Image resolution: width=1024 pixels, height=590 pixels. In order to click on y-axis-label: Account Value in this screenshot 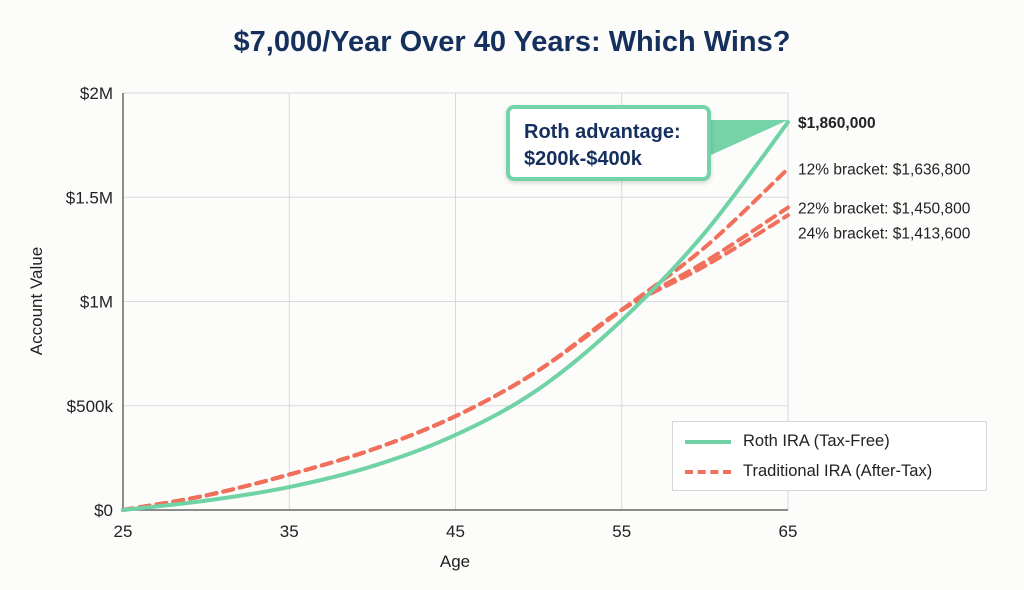, I will do `click(36, 301)`.